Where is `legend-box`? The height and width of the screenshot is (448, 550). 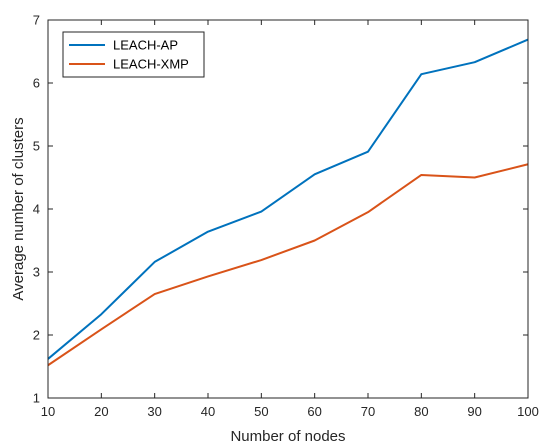
legend-box is located at coordinates (133, 54).